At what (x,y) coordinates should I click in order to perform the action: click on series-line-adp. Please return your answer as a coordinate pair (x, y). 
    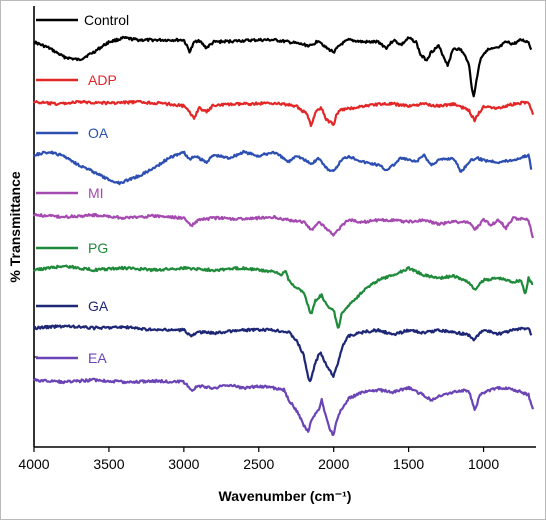
    Looking at the image, I should click on (284, 113).